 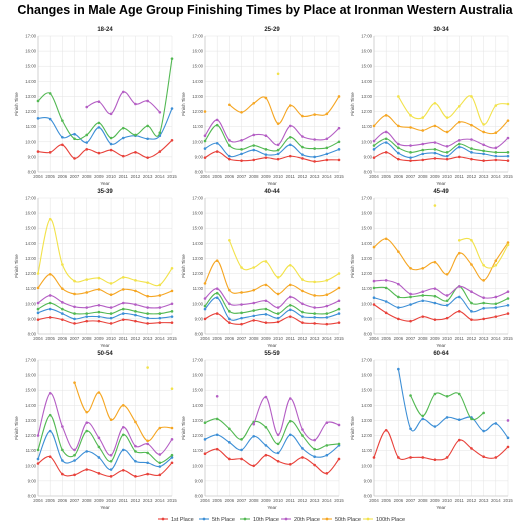 I want to click on series-1st-place, so click(x=105, y=320).